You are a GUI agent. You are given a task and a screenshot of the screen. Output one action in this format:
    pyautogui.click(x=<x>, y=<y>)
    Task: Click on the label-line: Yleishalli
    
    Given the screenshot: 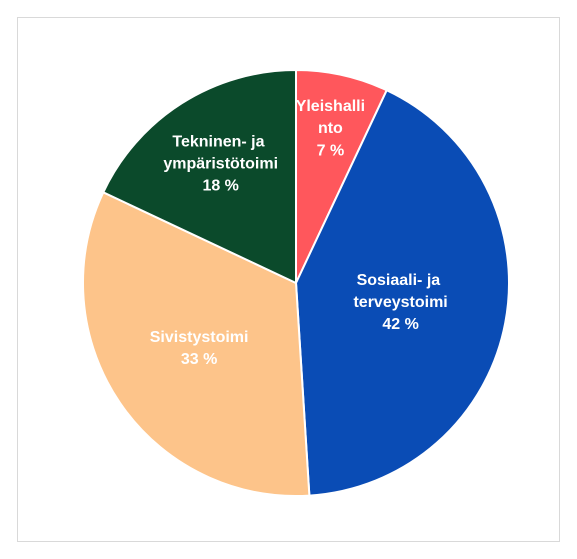 What is the action you would take?
    pyautogui.click(x=330, y=106)
    